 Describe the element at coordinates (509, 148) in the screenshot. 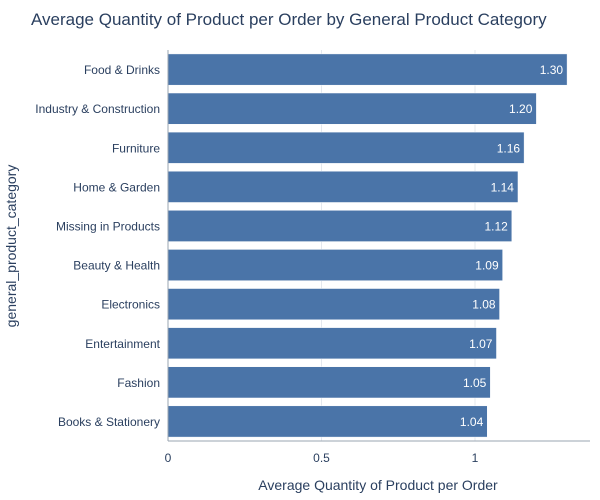

I see `bar-value-label: 1.16` at that location.